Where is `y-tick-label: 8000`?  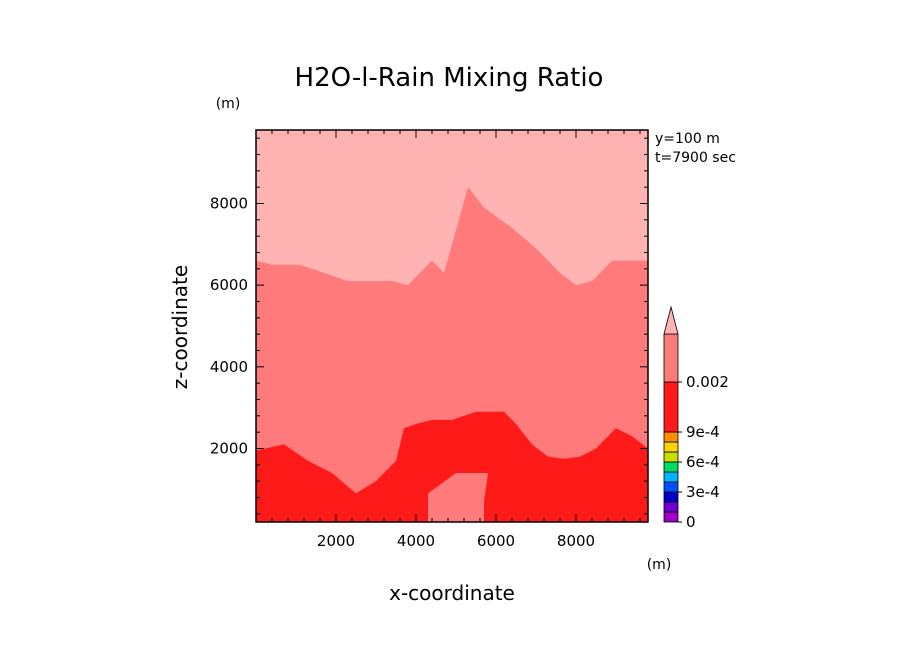 y-tick-label: 8000 is located at coordinates (229, 204).